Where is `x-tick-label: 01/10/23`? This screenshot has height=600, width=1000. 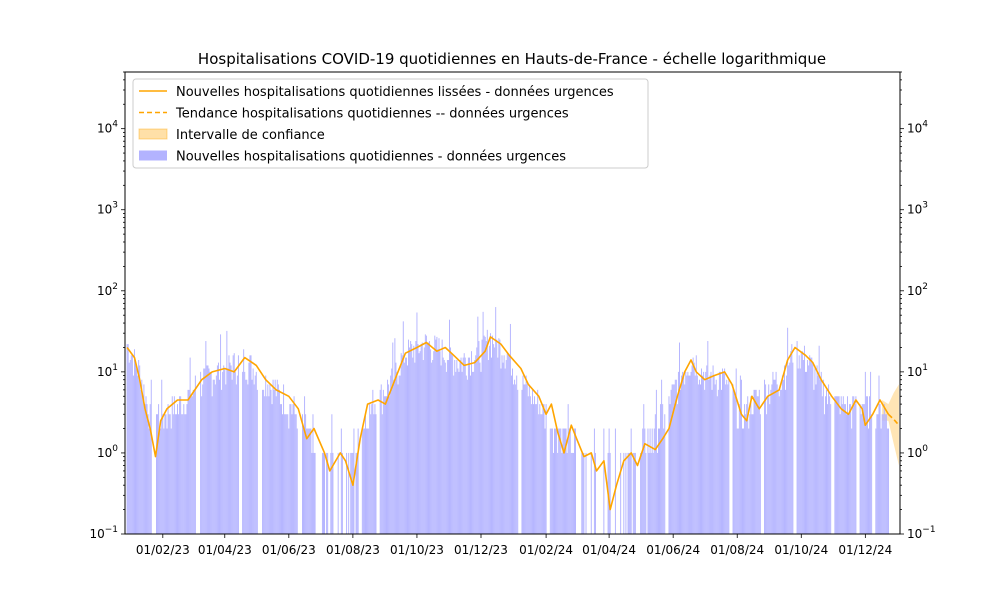 x-tick-label: 01/10/23 is located at coordinates (417, 550).